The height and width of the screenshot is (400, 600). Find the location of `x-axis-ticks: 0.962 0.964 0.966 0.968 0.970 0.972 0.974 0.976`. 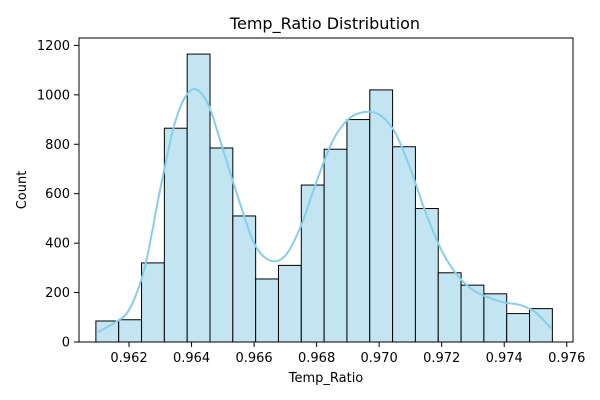

x-axis-ticks: 0.962 0.964 0.966 0.968 0.970 0.972 0.974 0.976 is located at coordinates (347, 354).